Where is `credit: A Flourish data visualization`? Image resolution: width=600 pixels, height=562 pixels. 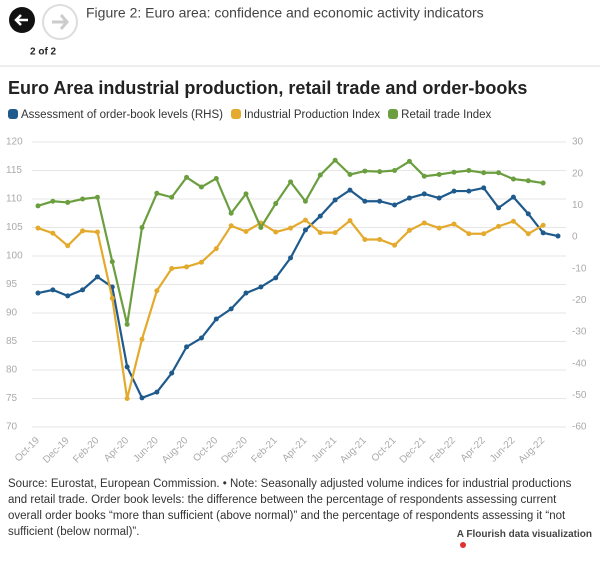 credit: A Flourish data visualization is located at coordinates (524, 534).